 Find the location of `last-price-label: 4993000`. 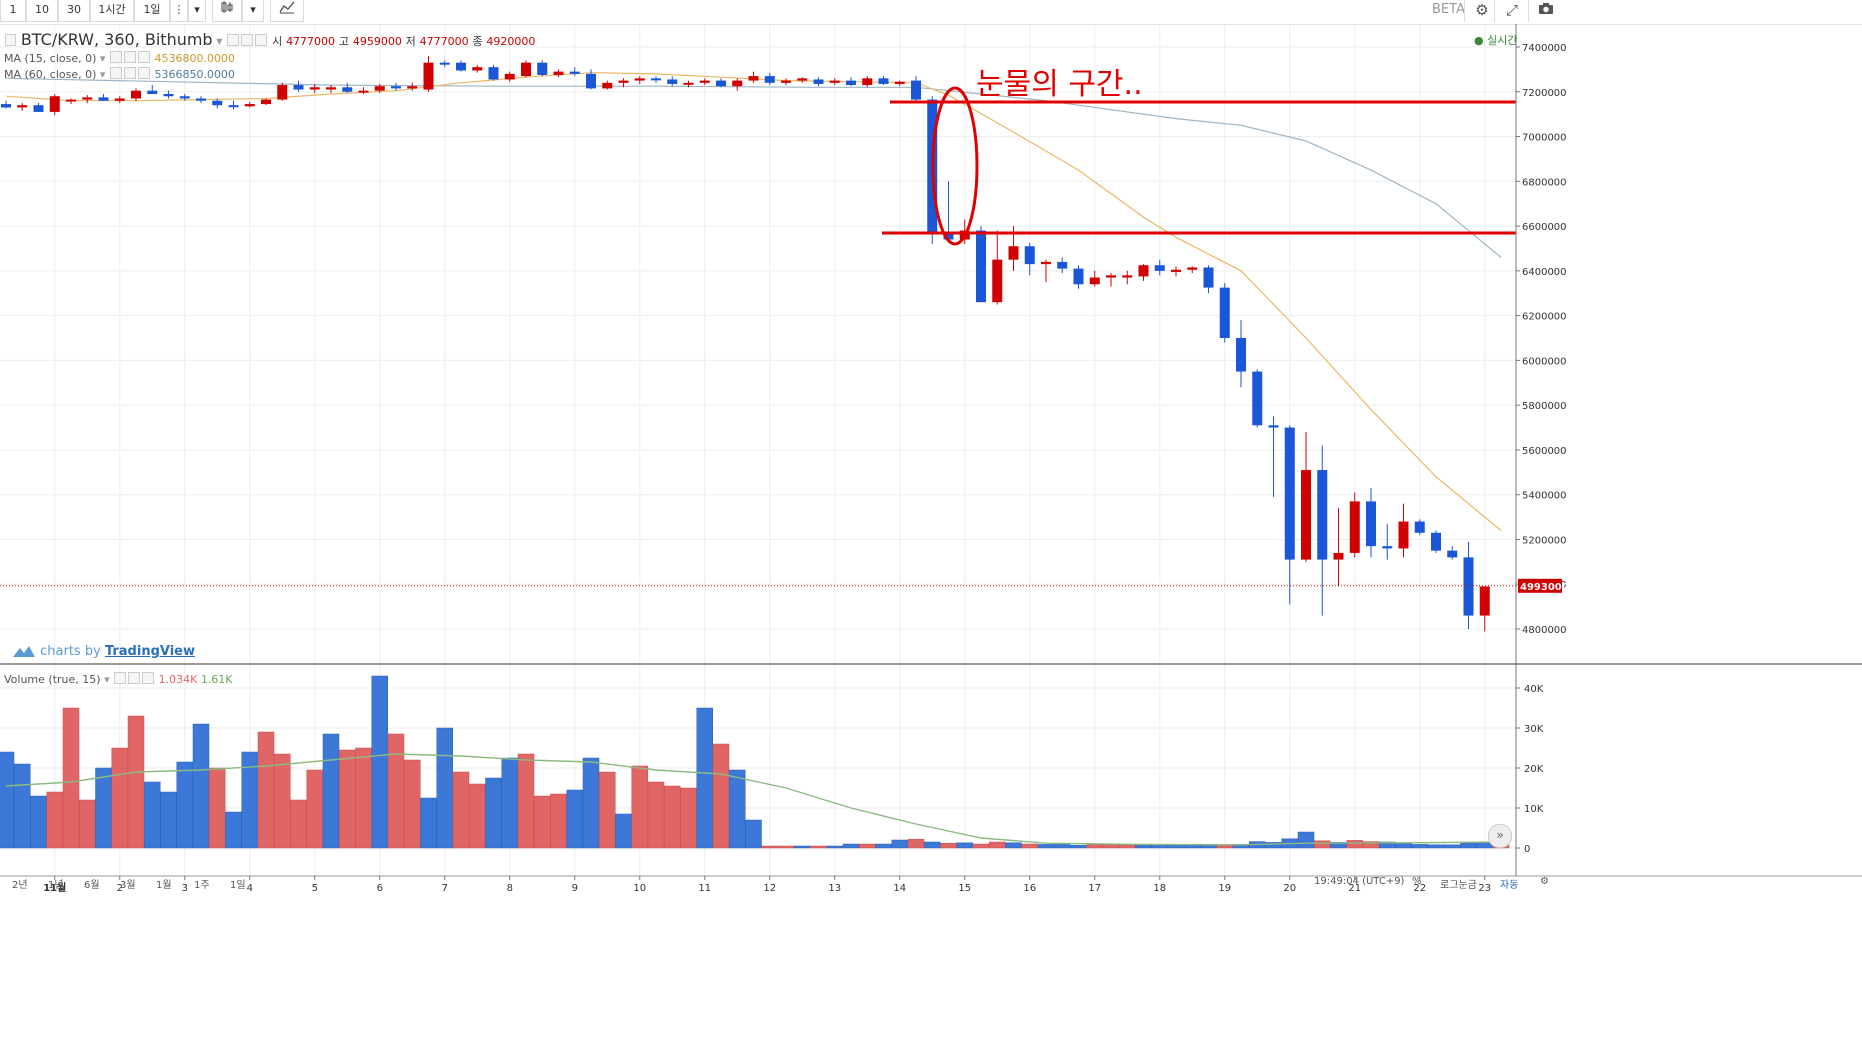

last-price-label: 4993000 is located at coordinates (1544, 587).